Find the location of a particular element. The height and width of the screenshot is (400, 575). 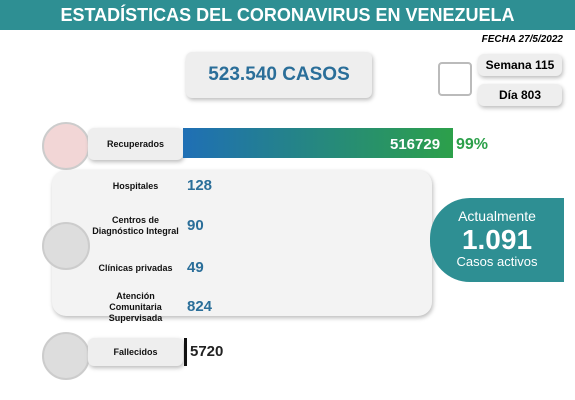

care-label: Centros de is located at coordinates (135, 220).